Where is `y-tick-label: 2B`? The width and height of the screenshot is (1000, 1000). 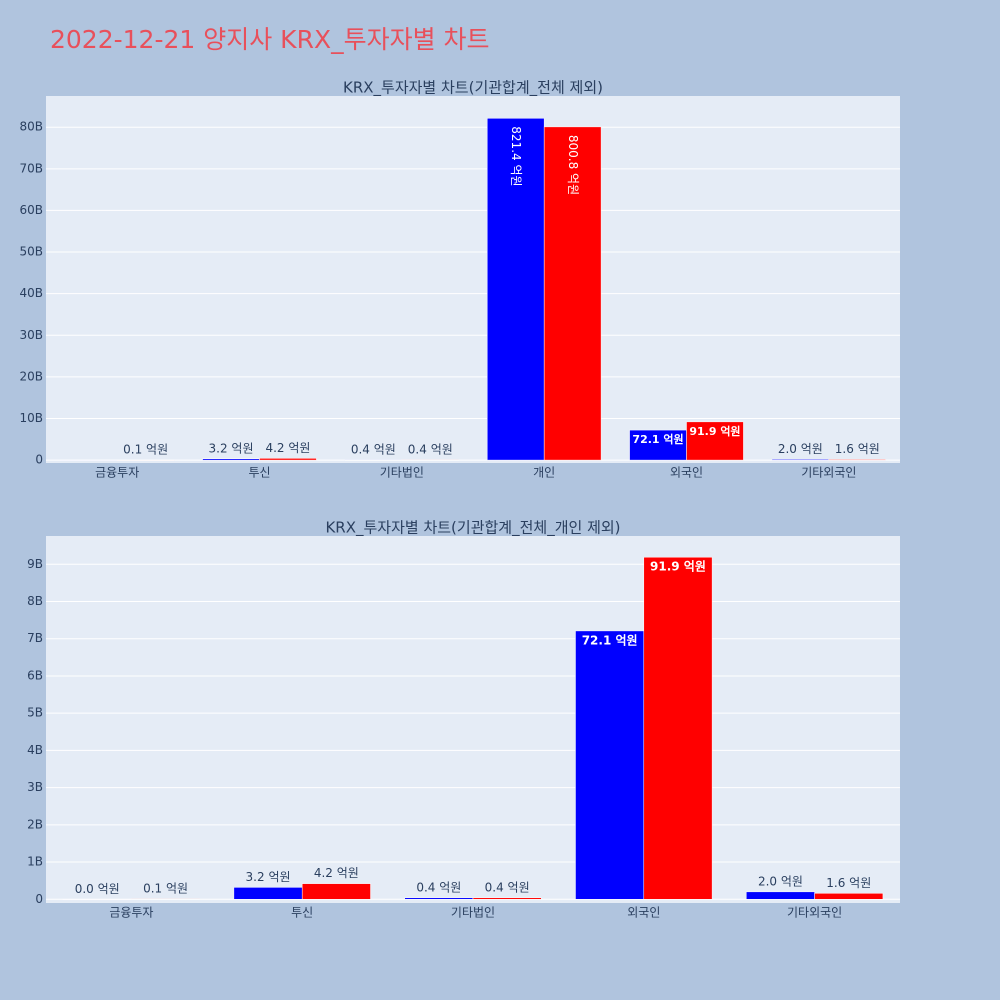 y-tick-label: 2B is located at coordinates (35, 824).